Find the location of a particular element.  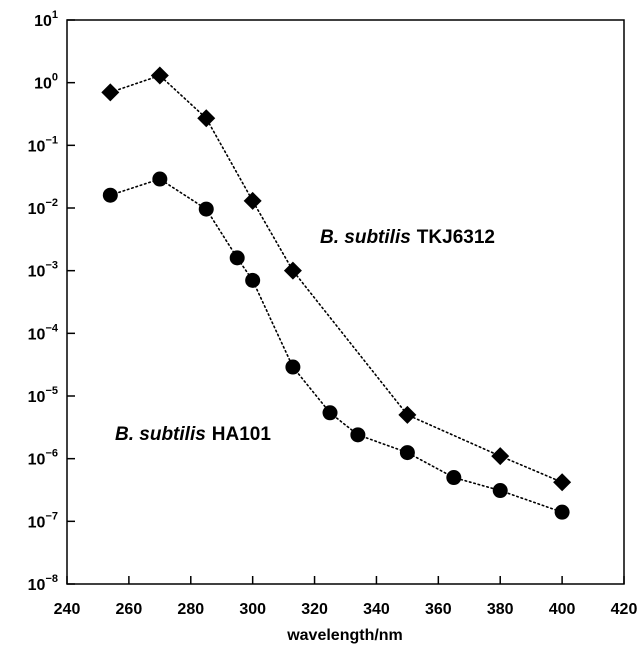

x-tick-label: 340 is located at coordinates (376, 609).